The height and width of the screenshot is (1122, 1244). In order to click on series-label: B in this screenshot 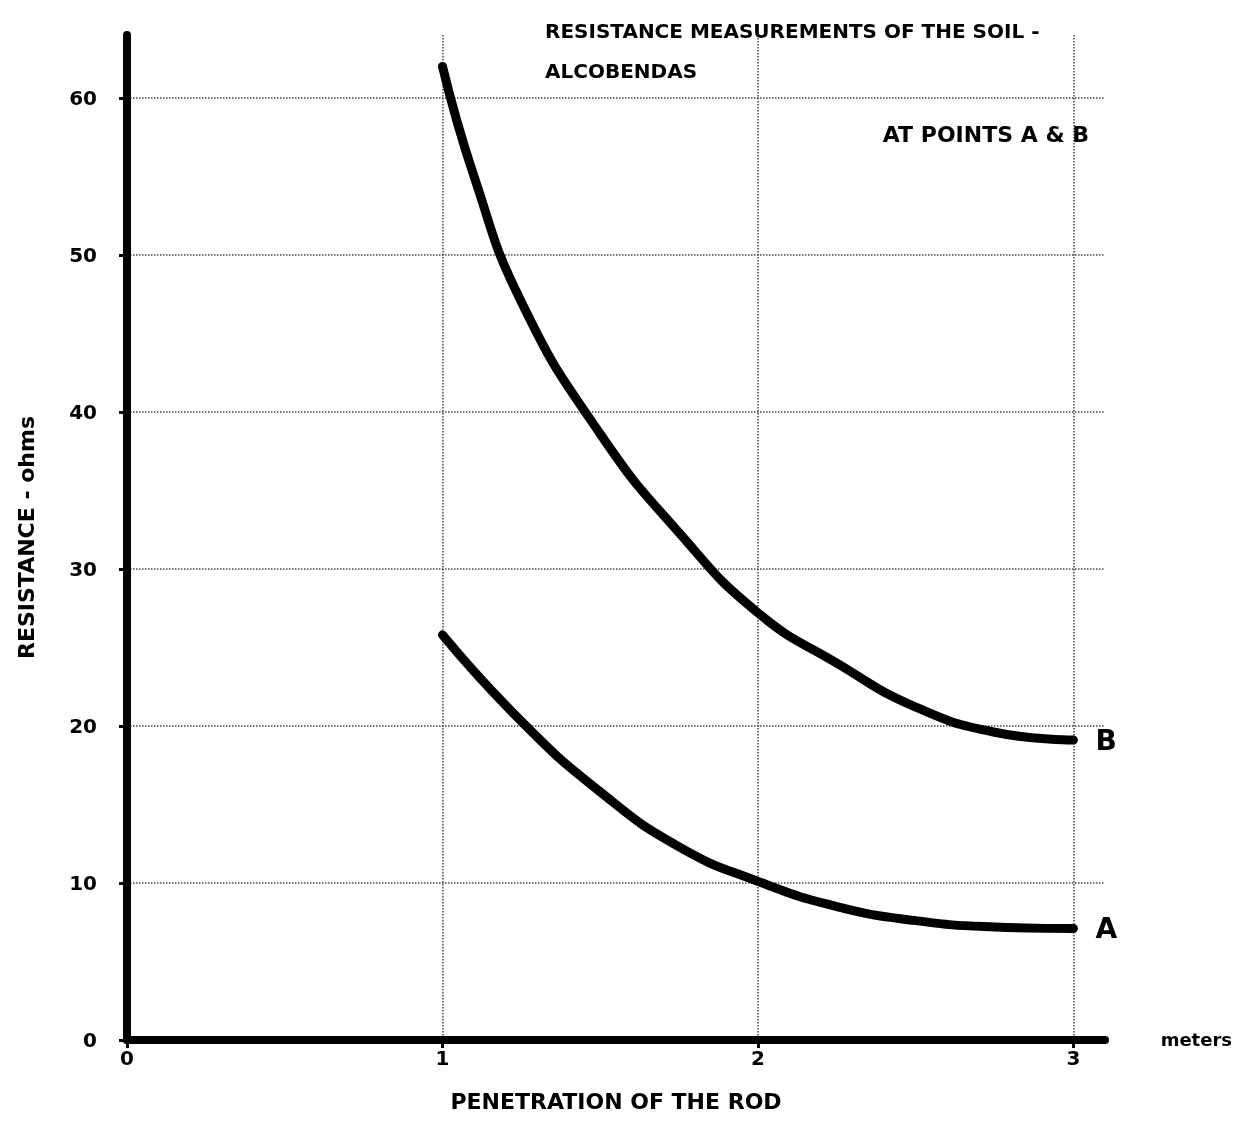, I will do `click(1106, 740)`.